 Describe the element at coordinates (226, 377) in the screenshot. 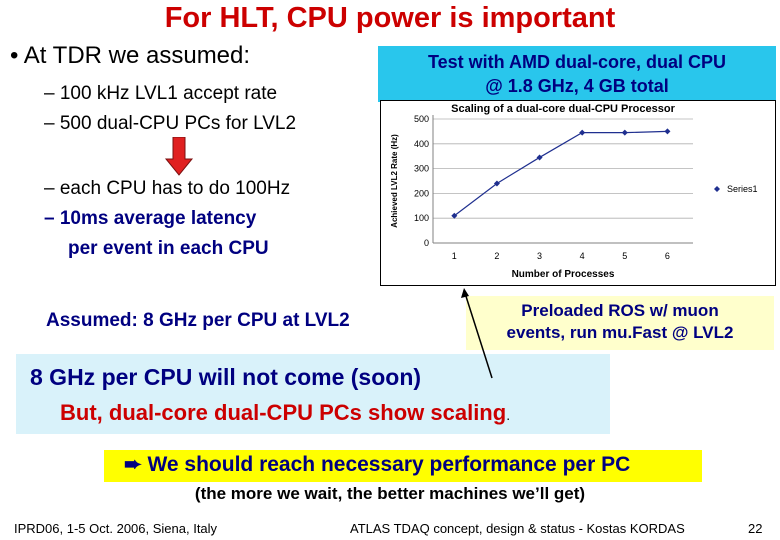

I see `conclusion-line1: 8 GHz per CPU will not come (soon)` at that location.